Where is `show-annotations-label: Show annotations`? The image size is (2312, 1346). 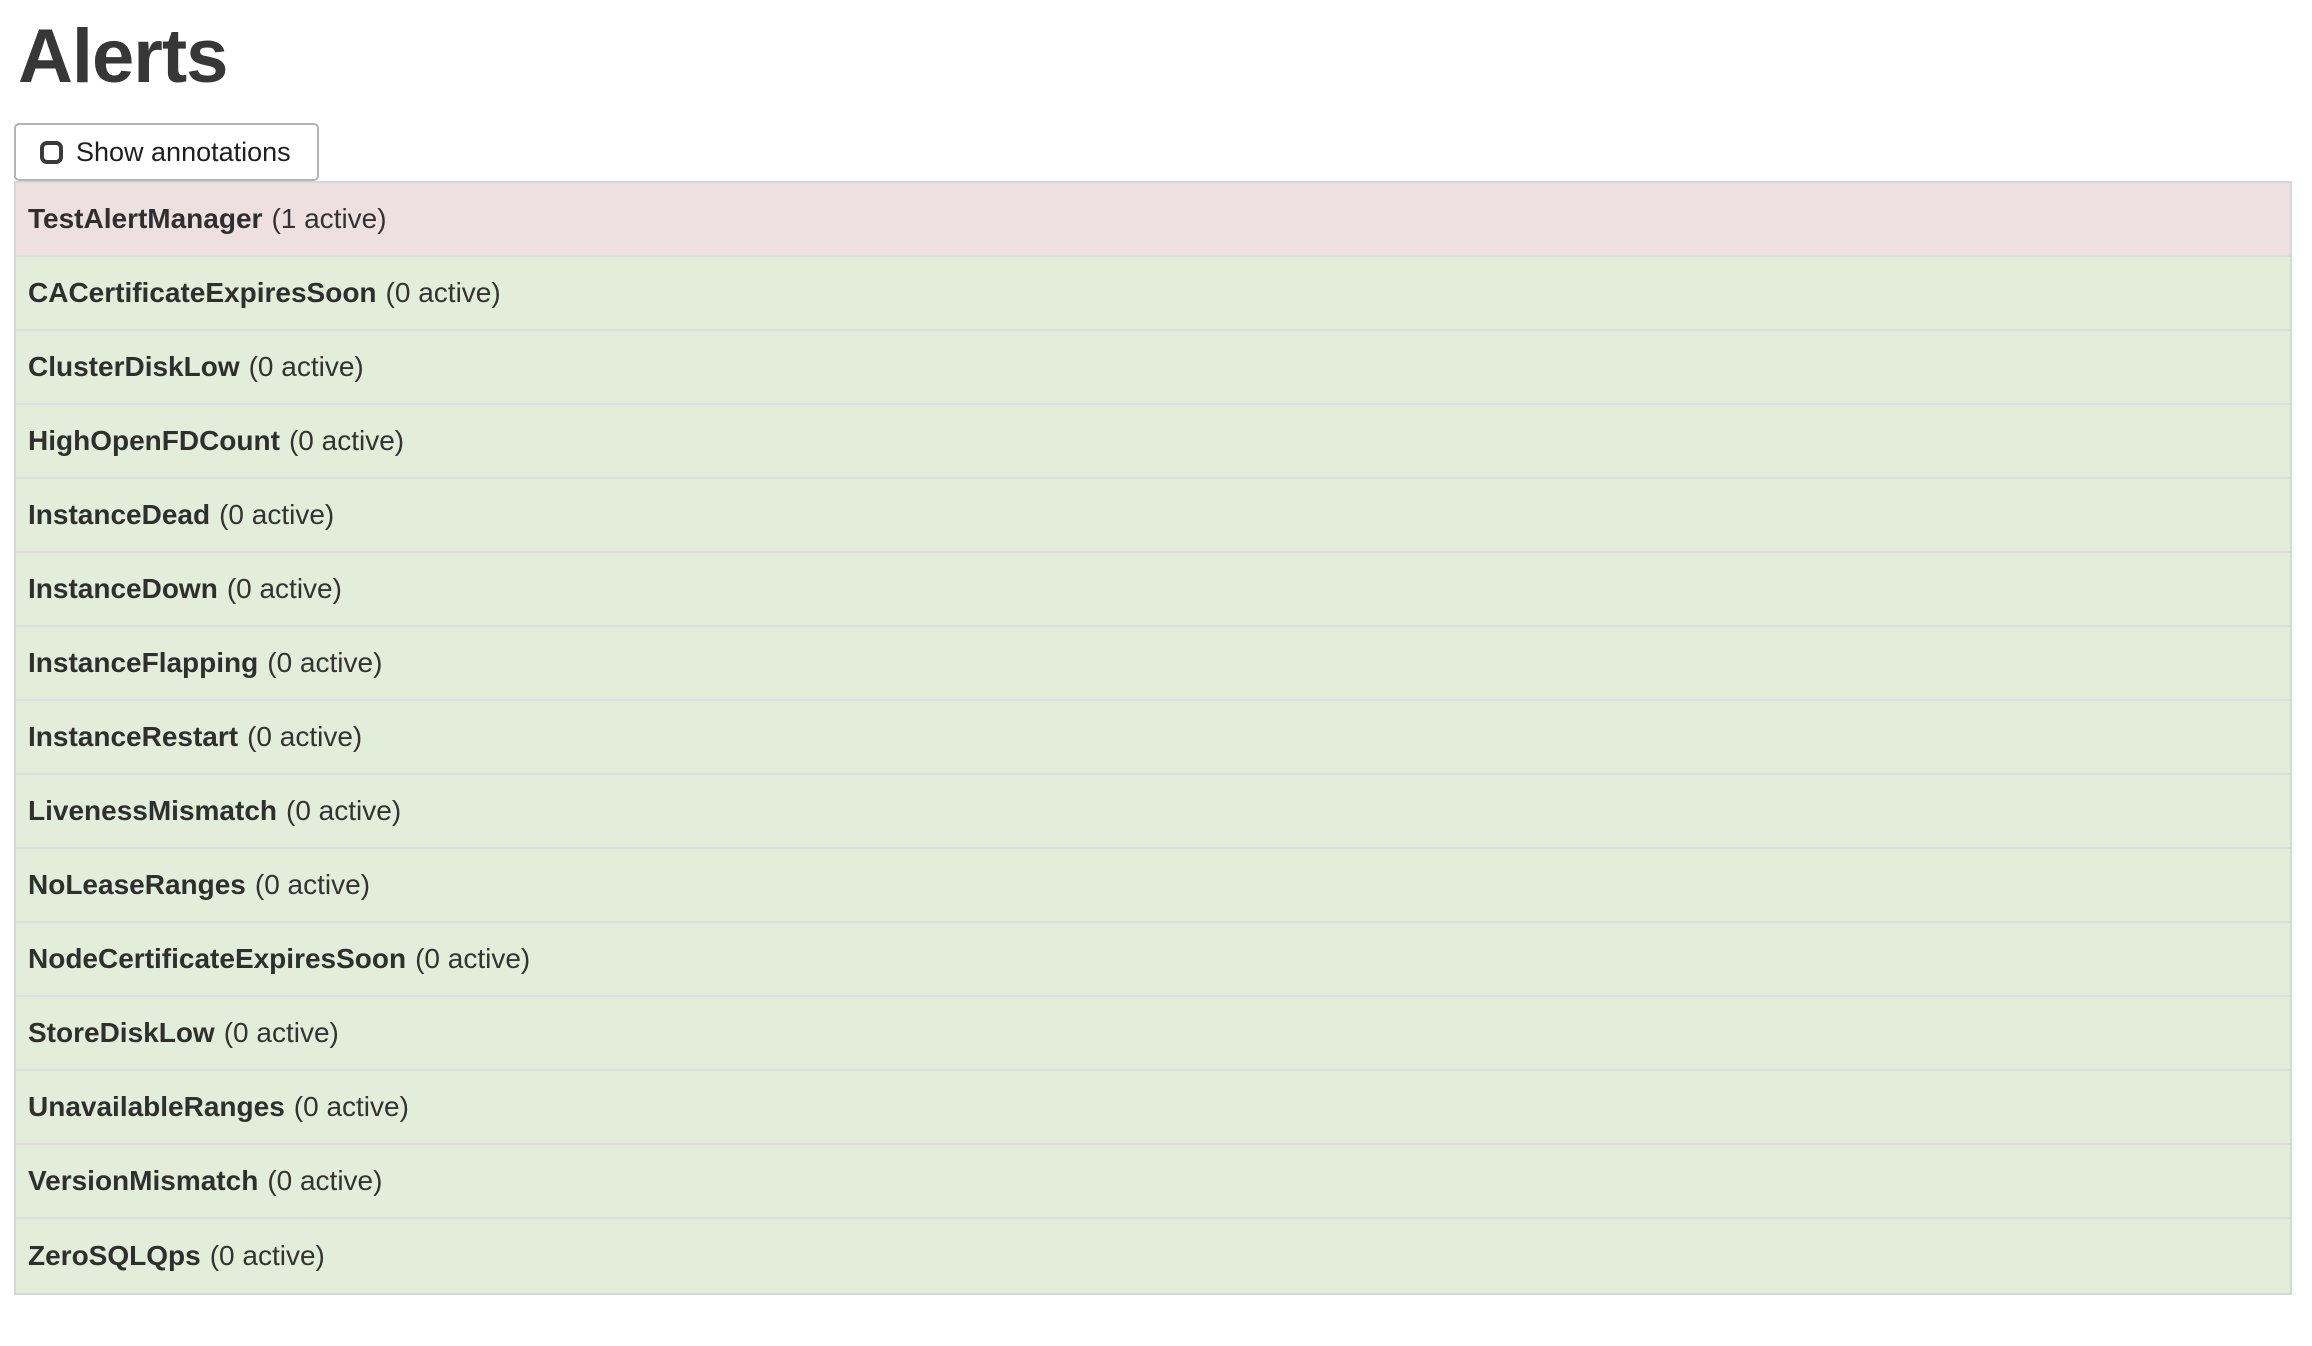
show-annotations-label: Show annotations is located at coordinates (183, 151).